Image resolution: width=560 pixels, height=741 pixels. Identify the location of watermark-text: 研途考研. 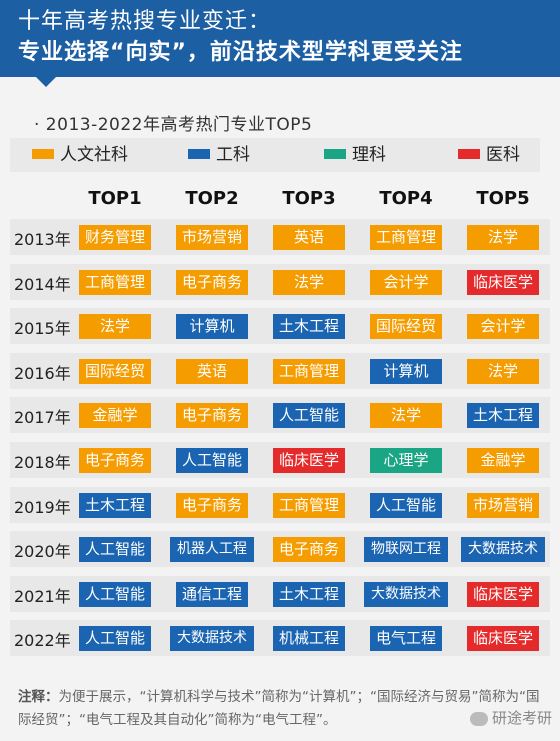
(521, 718).